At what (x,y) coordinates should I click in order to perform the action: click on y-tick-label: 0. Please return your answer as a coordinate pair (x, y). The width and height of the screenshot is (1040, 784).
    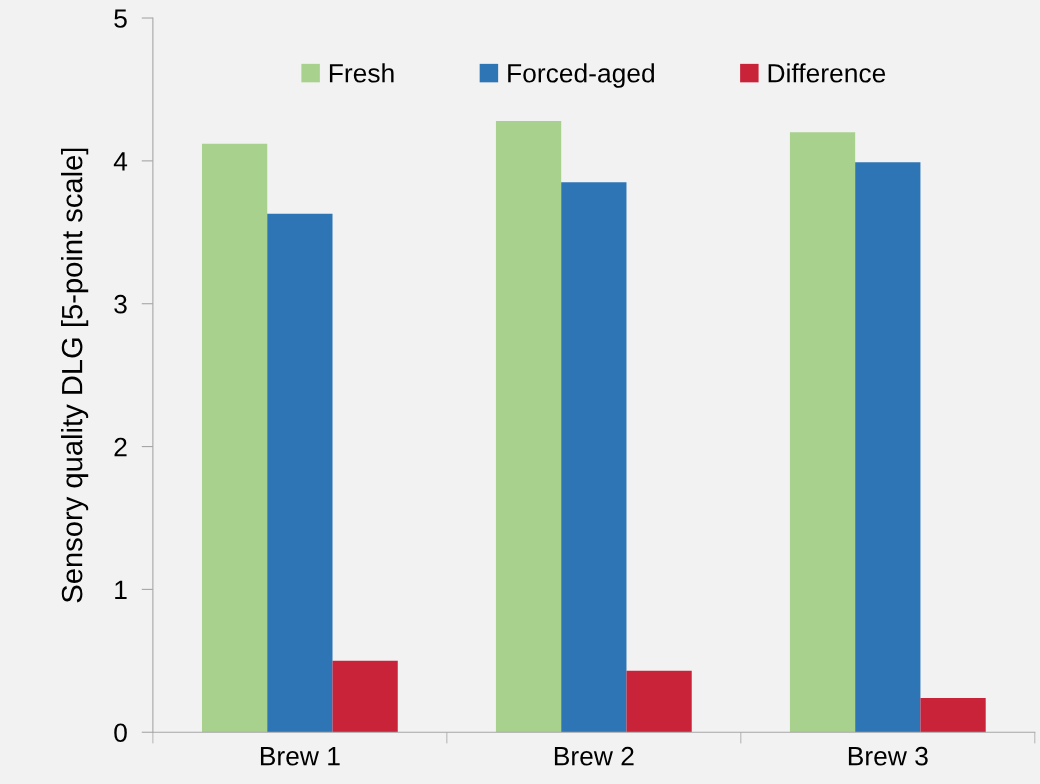
    Looking at the image, I should click on (120, 733).